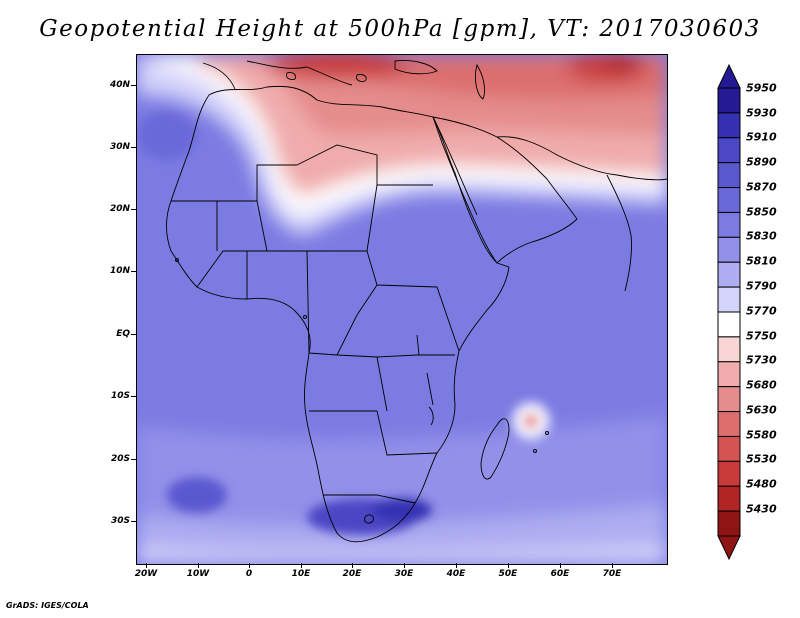 The image size is (800, 618). I want to click on colorbar-label: 5630, so click(761, 410).